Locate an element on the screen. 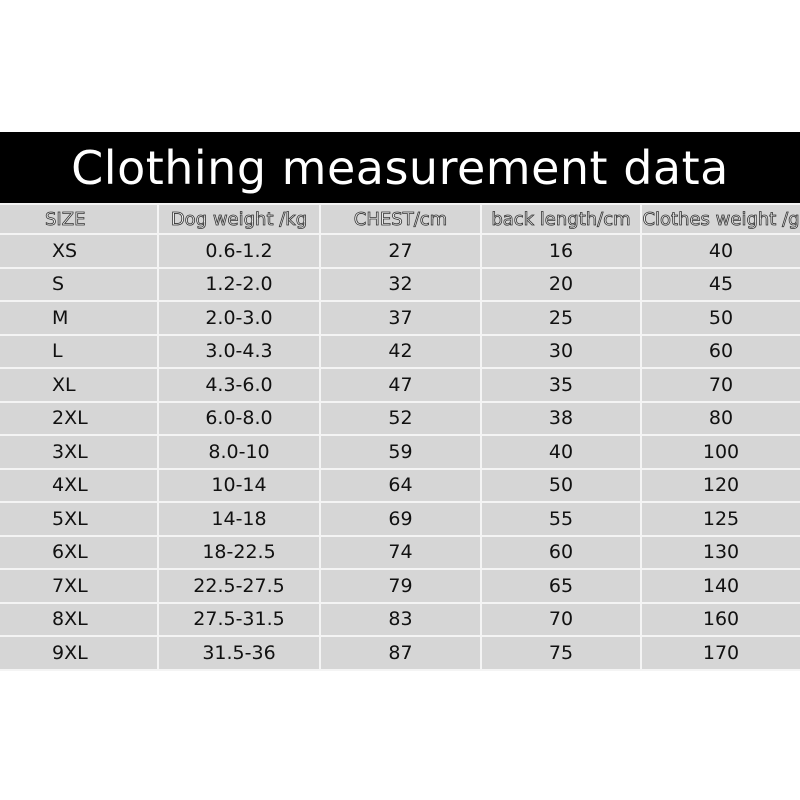  table-cell: 45 is located at coordinates (720, 284).